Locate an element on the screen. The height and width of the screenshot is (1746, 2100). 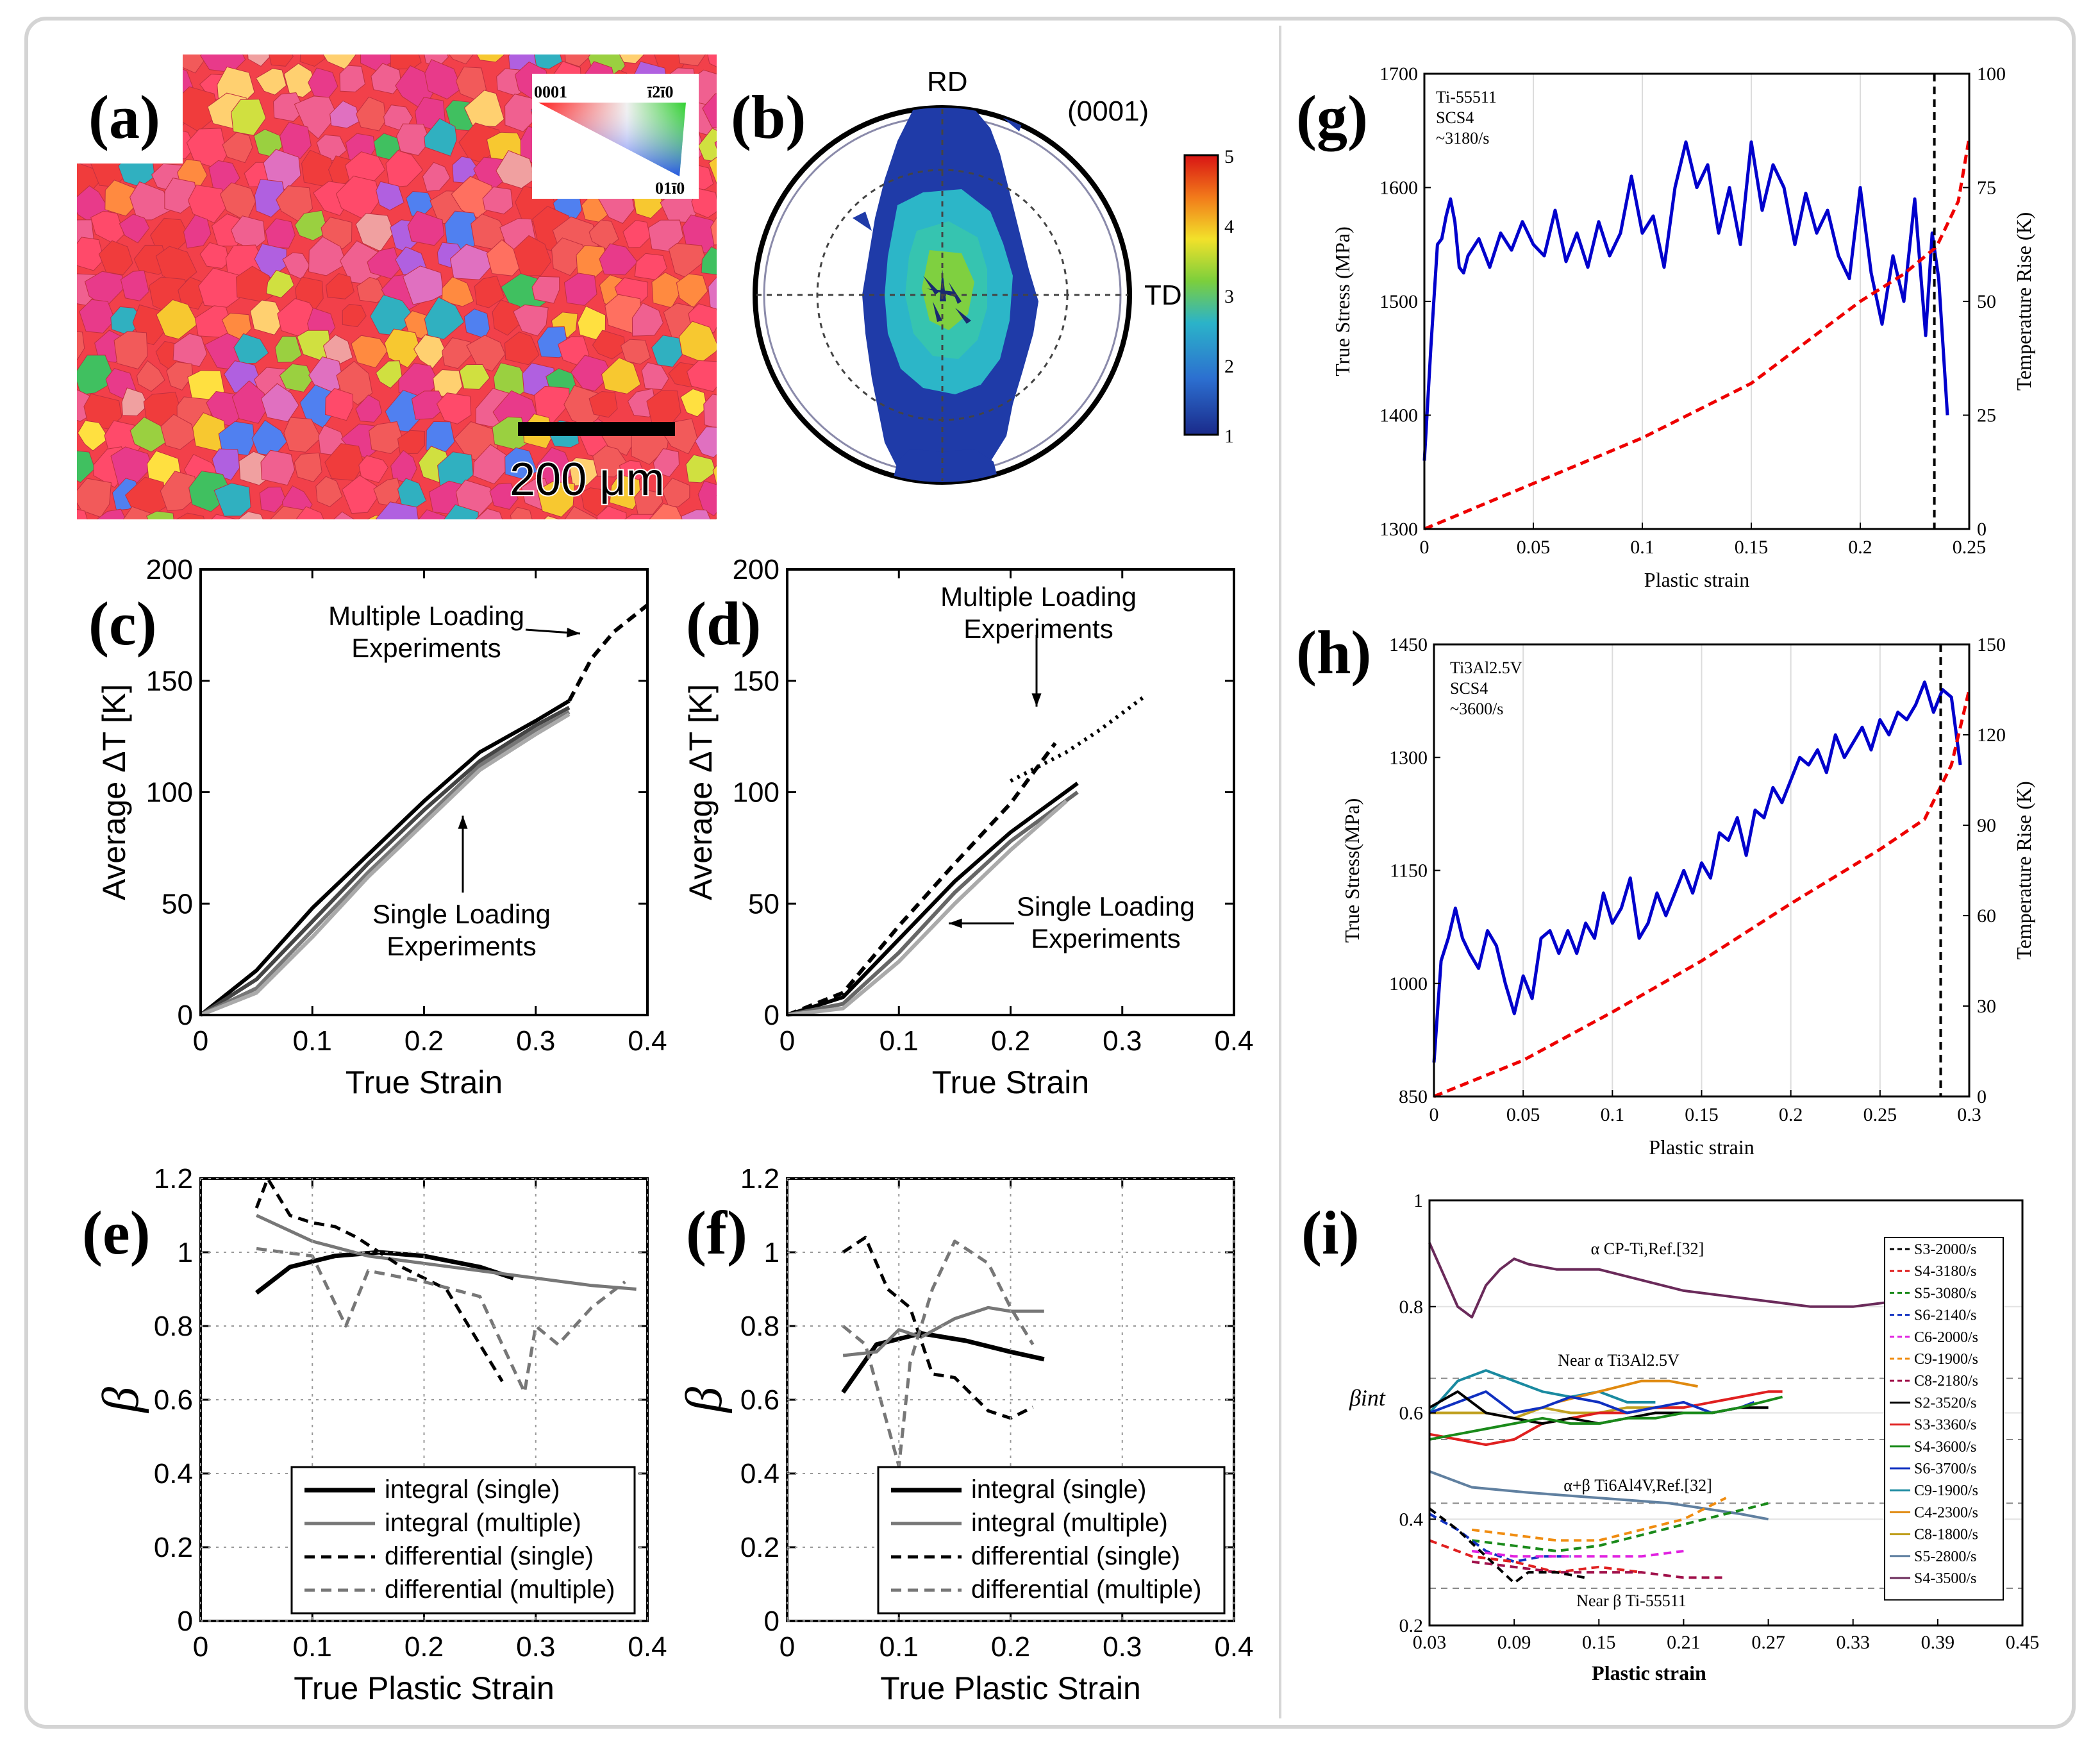
legend-label: integral (multiple) is located at coordinates (483, 1523).